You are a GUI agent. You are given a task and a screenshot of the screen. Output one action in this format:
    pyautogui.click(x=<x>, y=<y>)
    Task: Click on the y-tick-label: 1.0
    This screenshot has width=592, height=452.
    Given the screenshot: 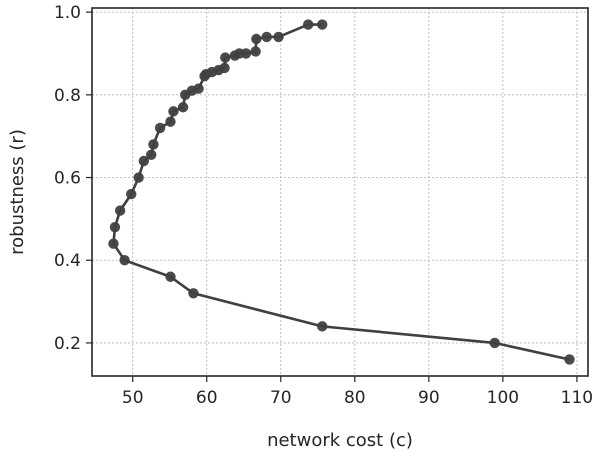 What is the action you would take?
    pyautogui.click(x=67, y=13)
    